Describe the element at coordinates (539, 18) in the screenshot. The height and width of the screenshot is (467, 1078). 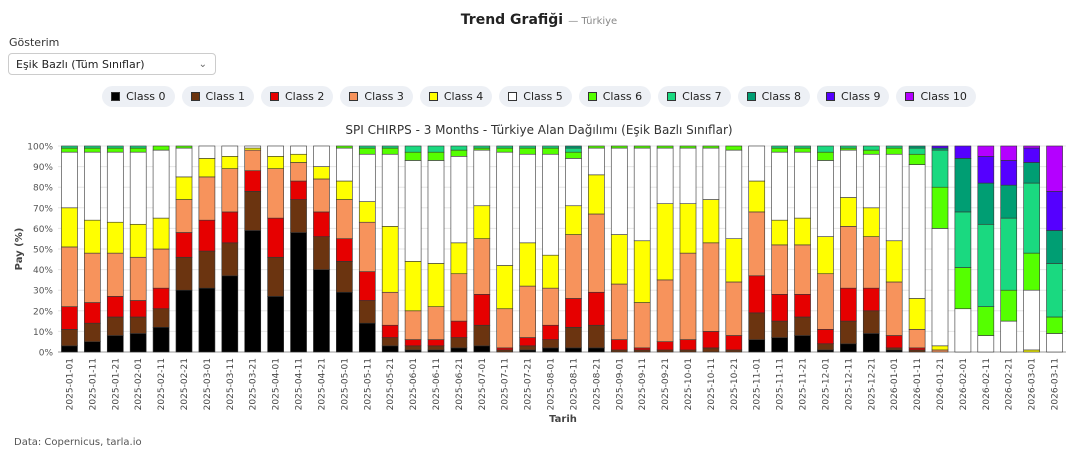
I see `header: Trend Grafiği — Türkiye` at that location.